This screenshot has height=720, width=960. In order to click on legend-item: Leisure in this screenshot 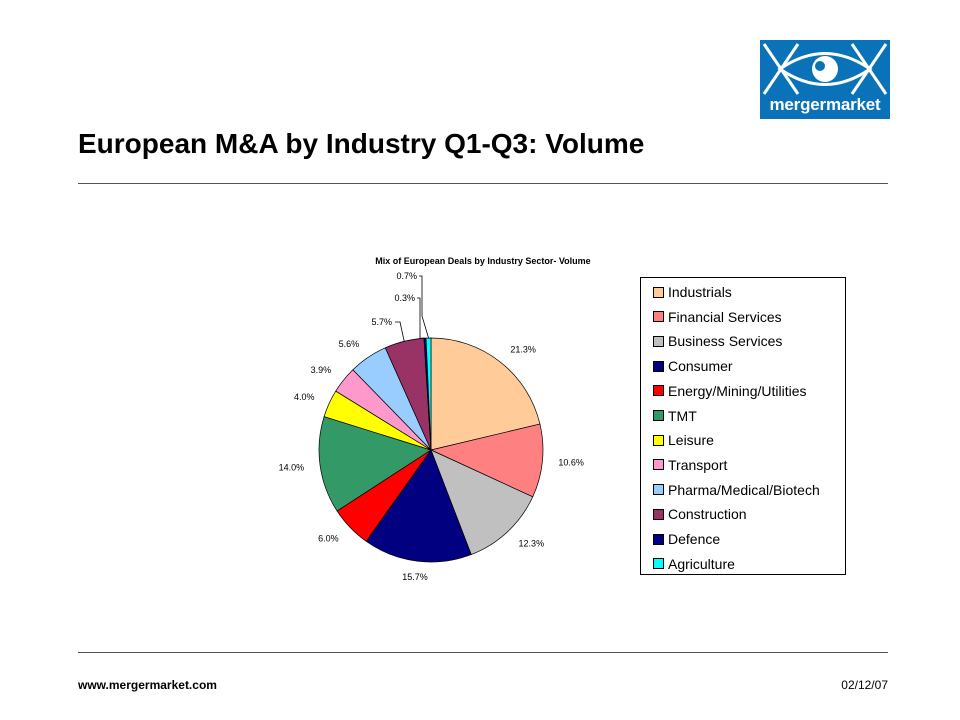, I will do `click(683, 440)`.